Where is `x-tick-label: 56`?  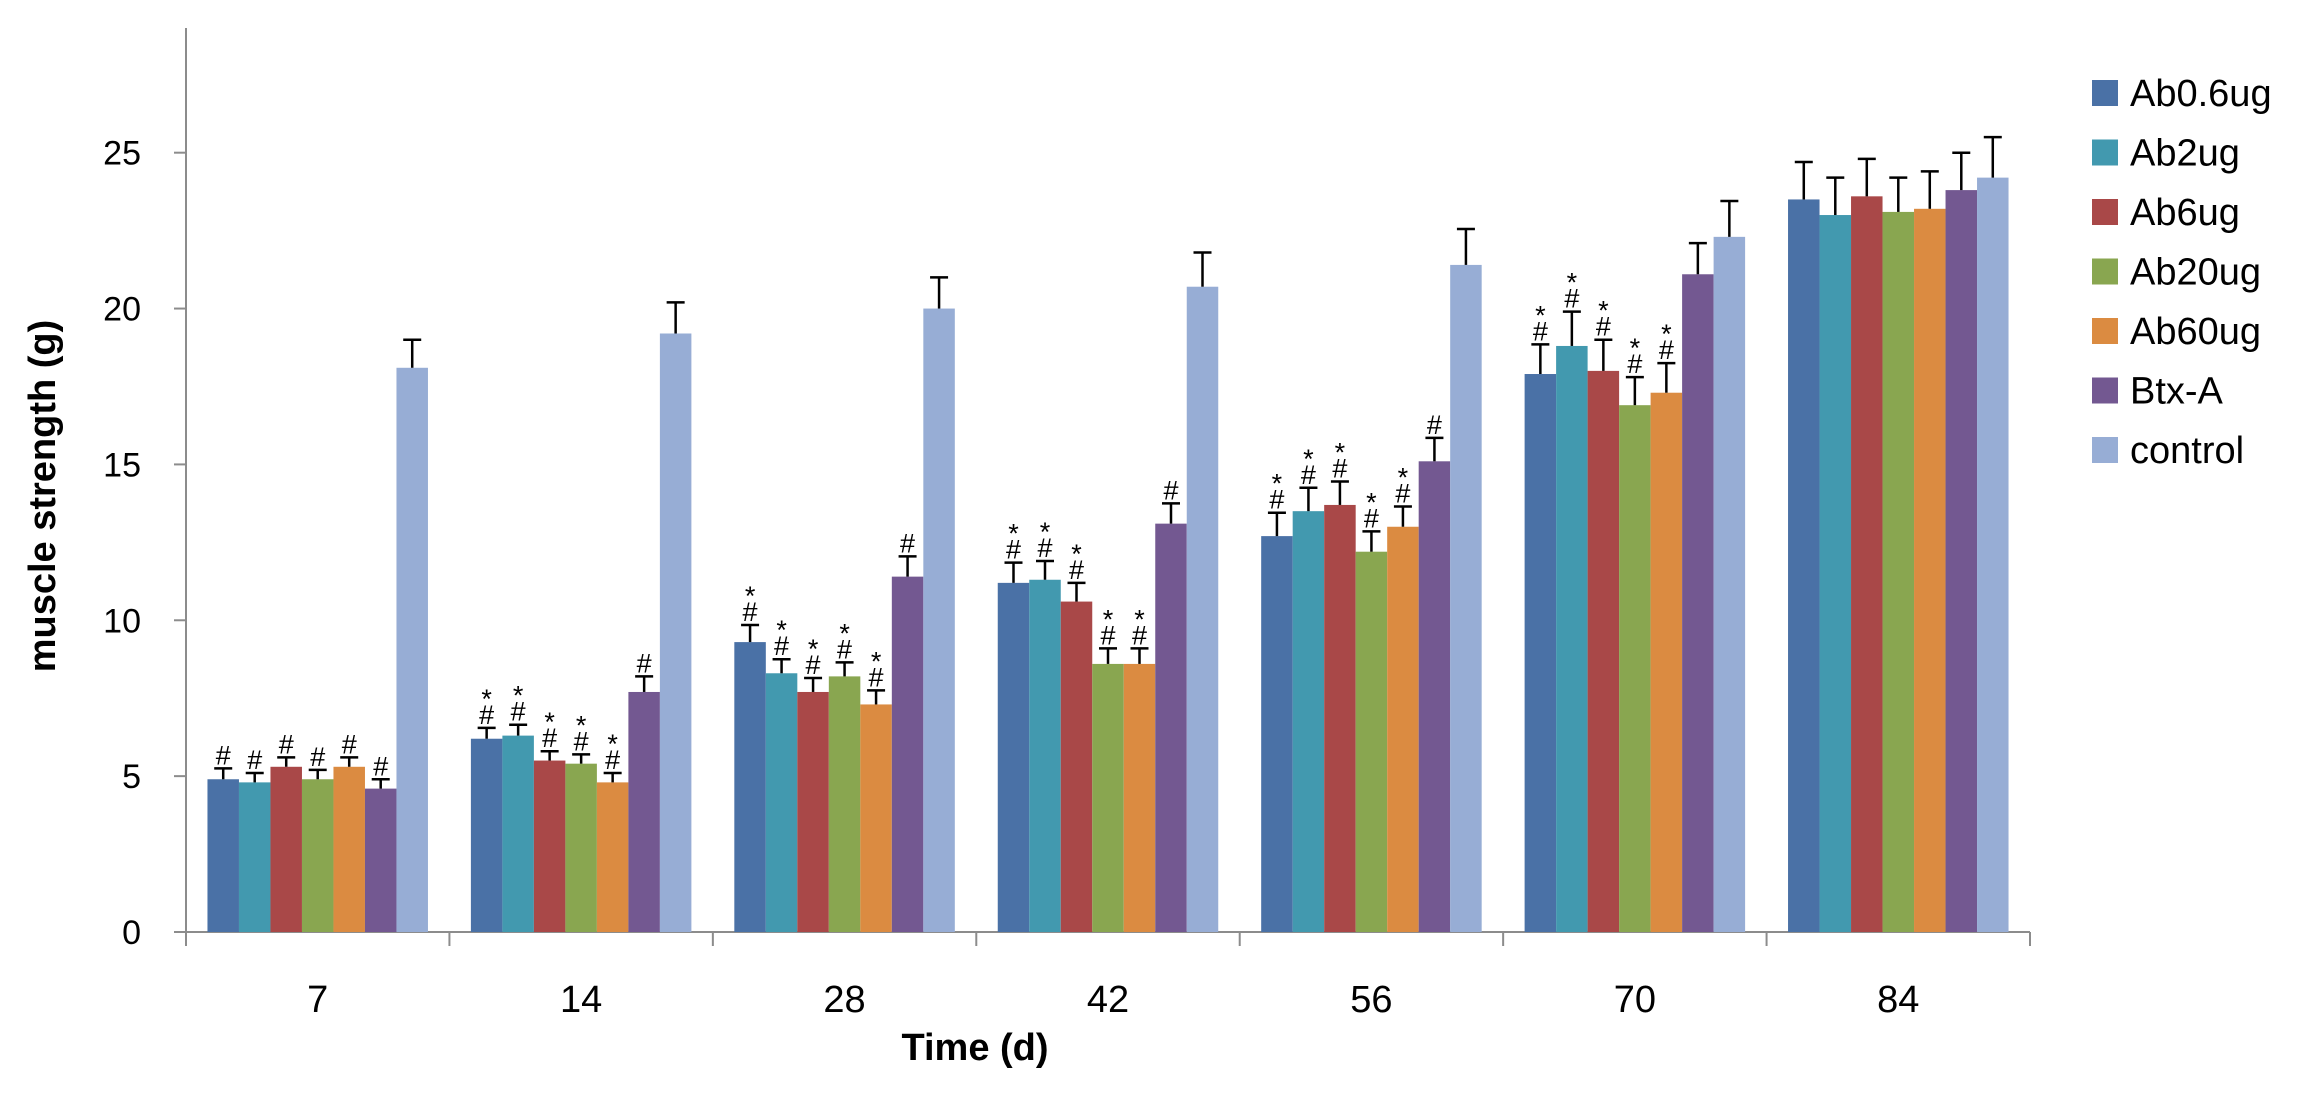
x-tick-label: 56 is located at coordinates (1371, 1000).